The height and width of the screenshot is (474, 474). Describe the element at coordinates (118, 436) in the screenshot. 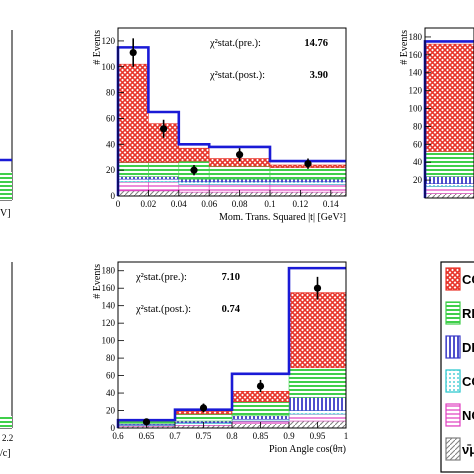

I see `x-tick-label: 0.6` at that location.